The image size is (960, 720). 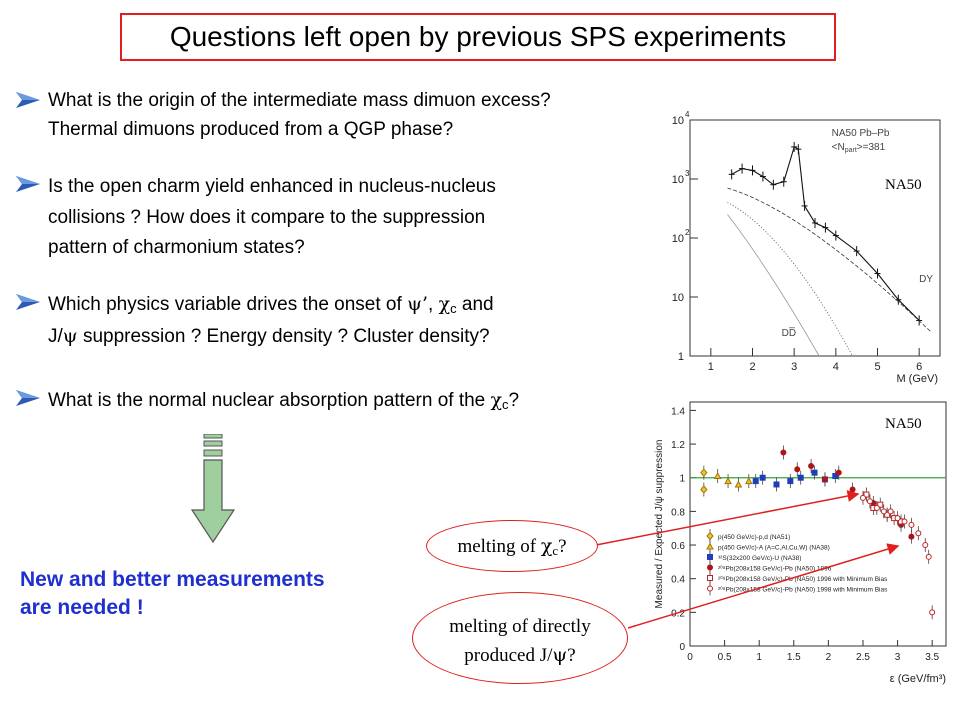 What do you see at coordinates (863, 657) in the screenshot?
I see `x-tick-label: 2.5` at bounding box center [863, 657].